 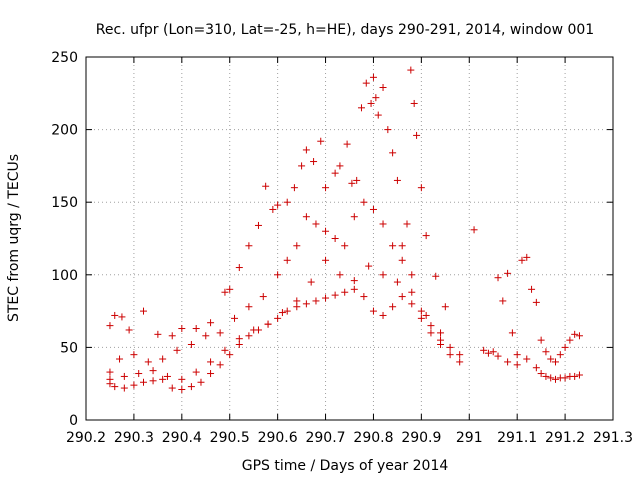 What do you see at coordinates (64, 58) in the screenshot?
I see `y-tick-label: 250` at bounding box center [64, 58].